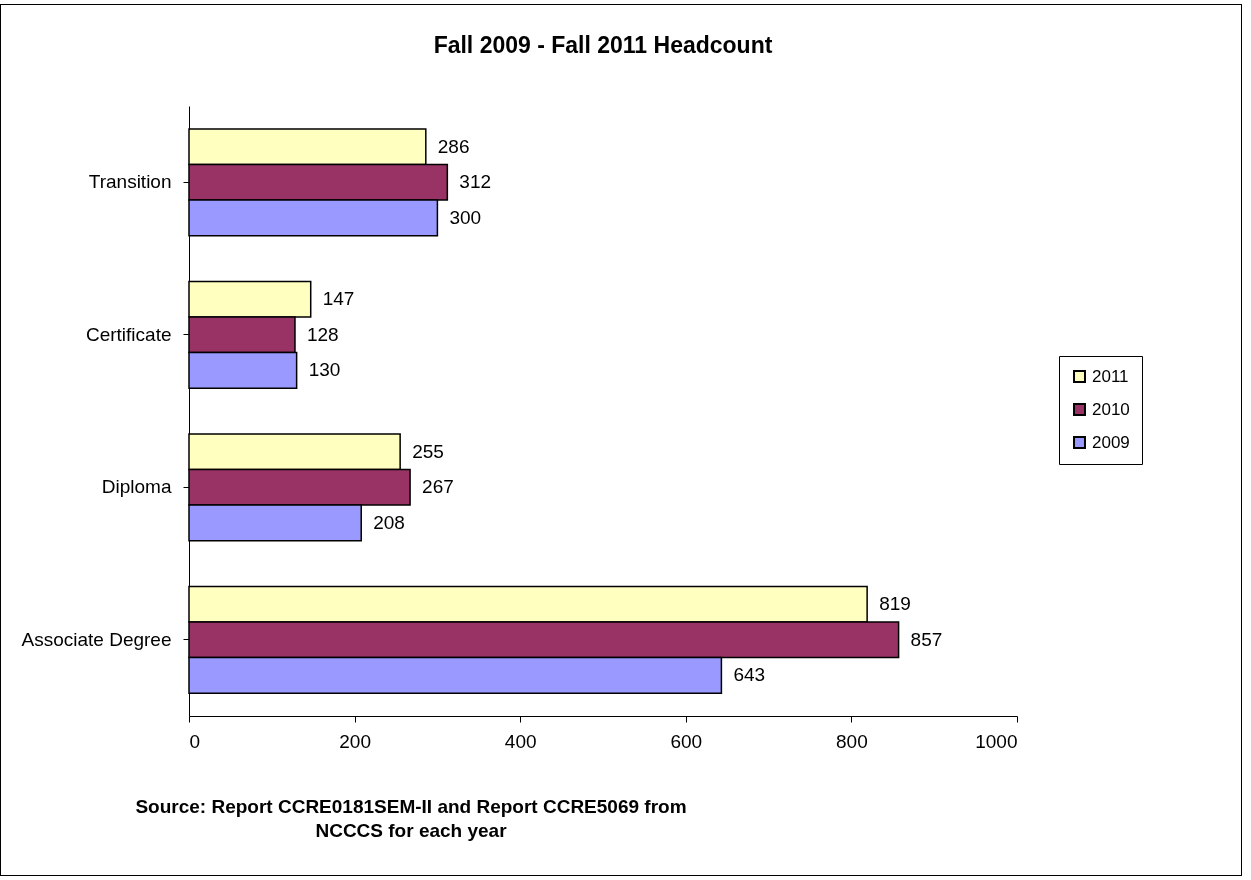 This screenshot has width=1251, height=880. I want to click on y-tick-label: Diploma, so click(136, 487).